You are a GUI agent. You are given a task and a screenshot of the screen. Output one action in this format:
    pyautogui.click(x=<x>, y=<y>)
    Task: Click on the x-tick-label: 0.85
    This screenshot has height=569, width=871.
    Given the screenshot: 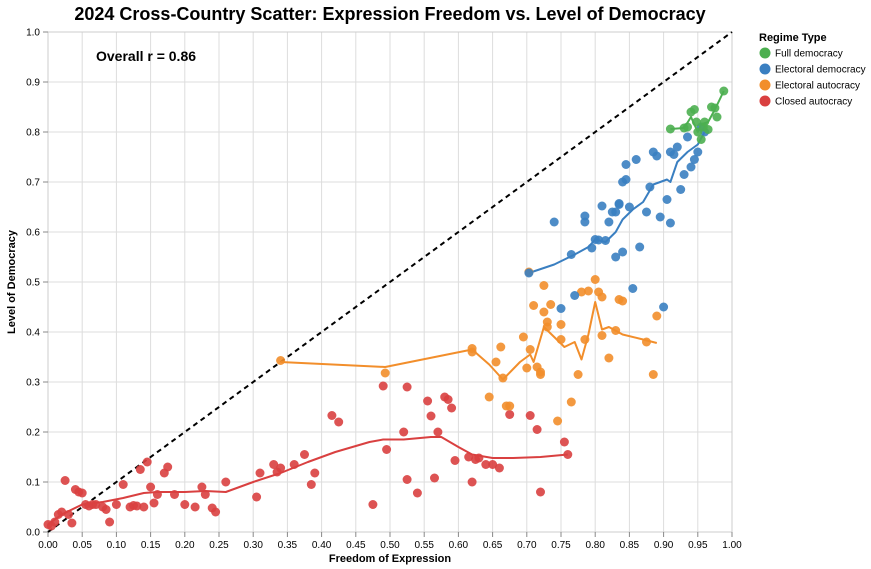 What is the action you would take?
    pyautogui.click(x=630, y=545)
    